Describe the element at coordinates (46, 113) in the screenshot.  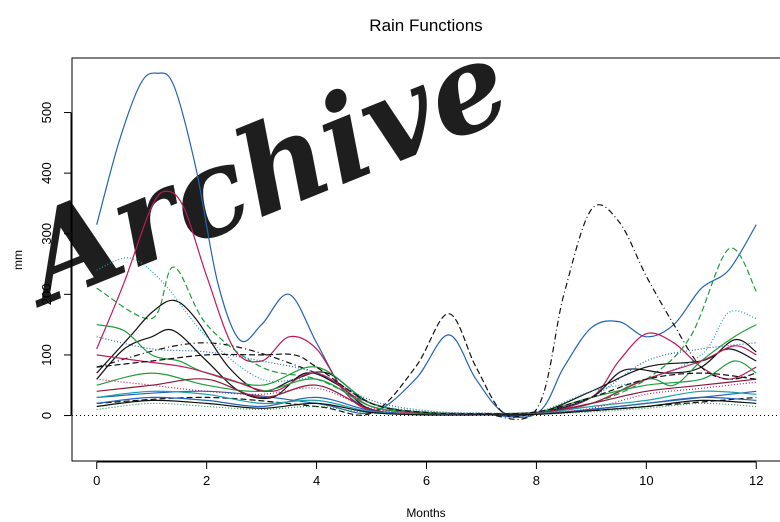
I see `y-tick-label: 500` at that location.